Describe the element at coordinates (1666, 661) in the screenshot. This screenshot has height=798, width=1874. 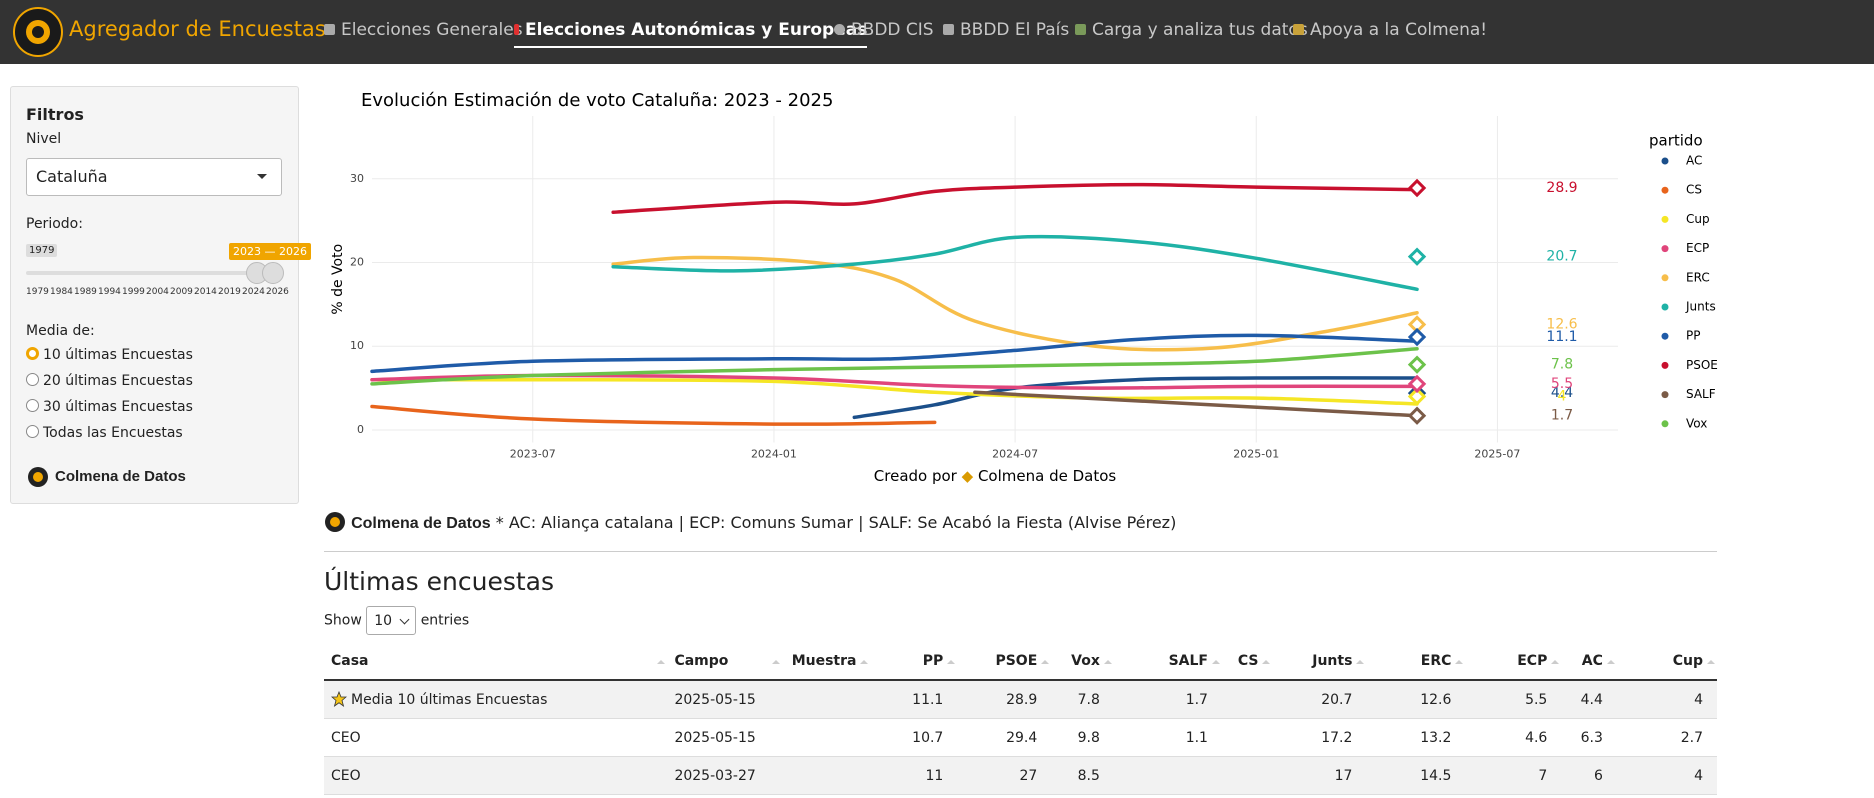
I see `column-header: Cup` at that location.